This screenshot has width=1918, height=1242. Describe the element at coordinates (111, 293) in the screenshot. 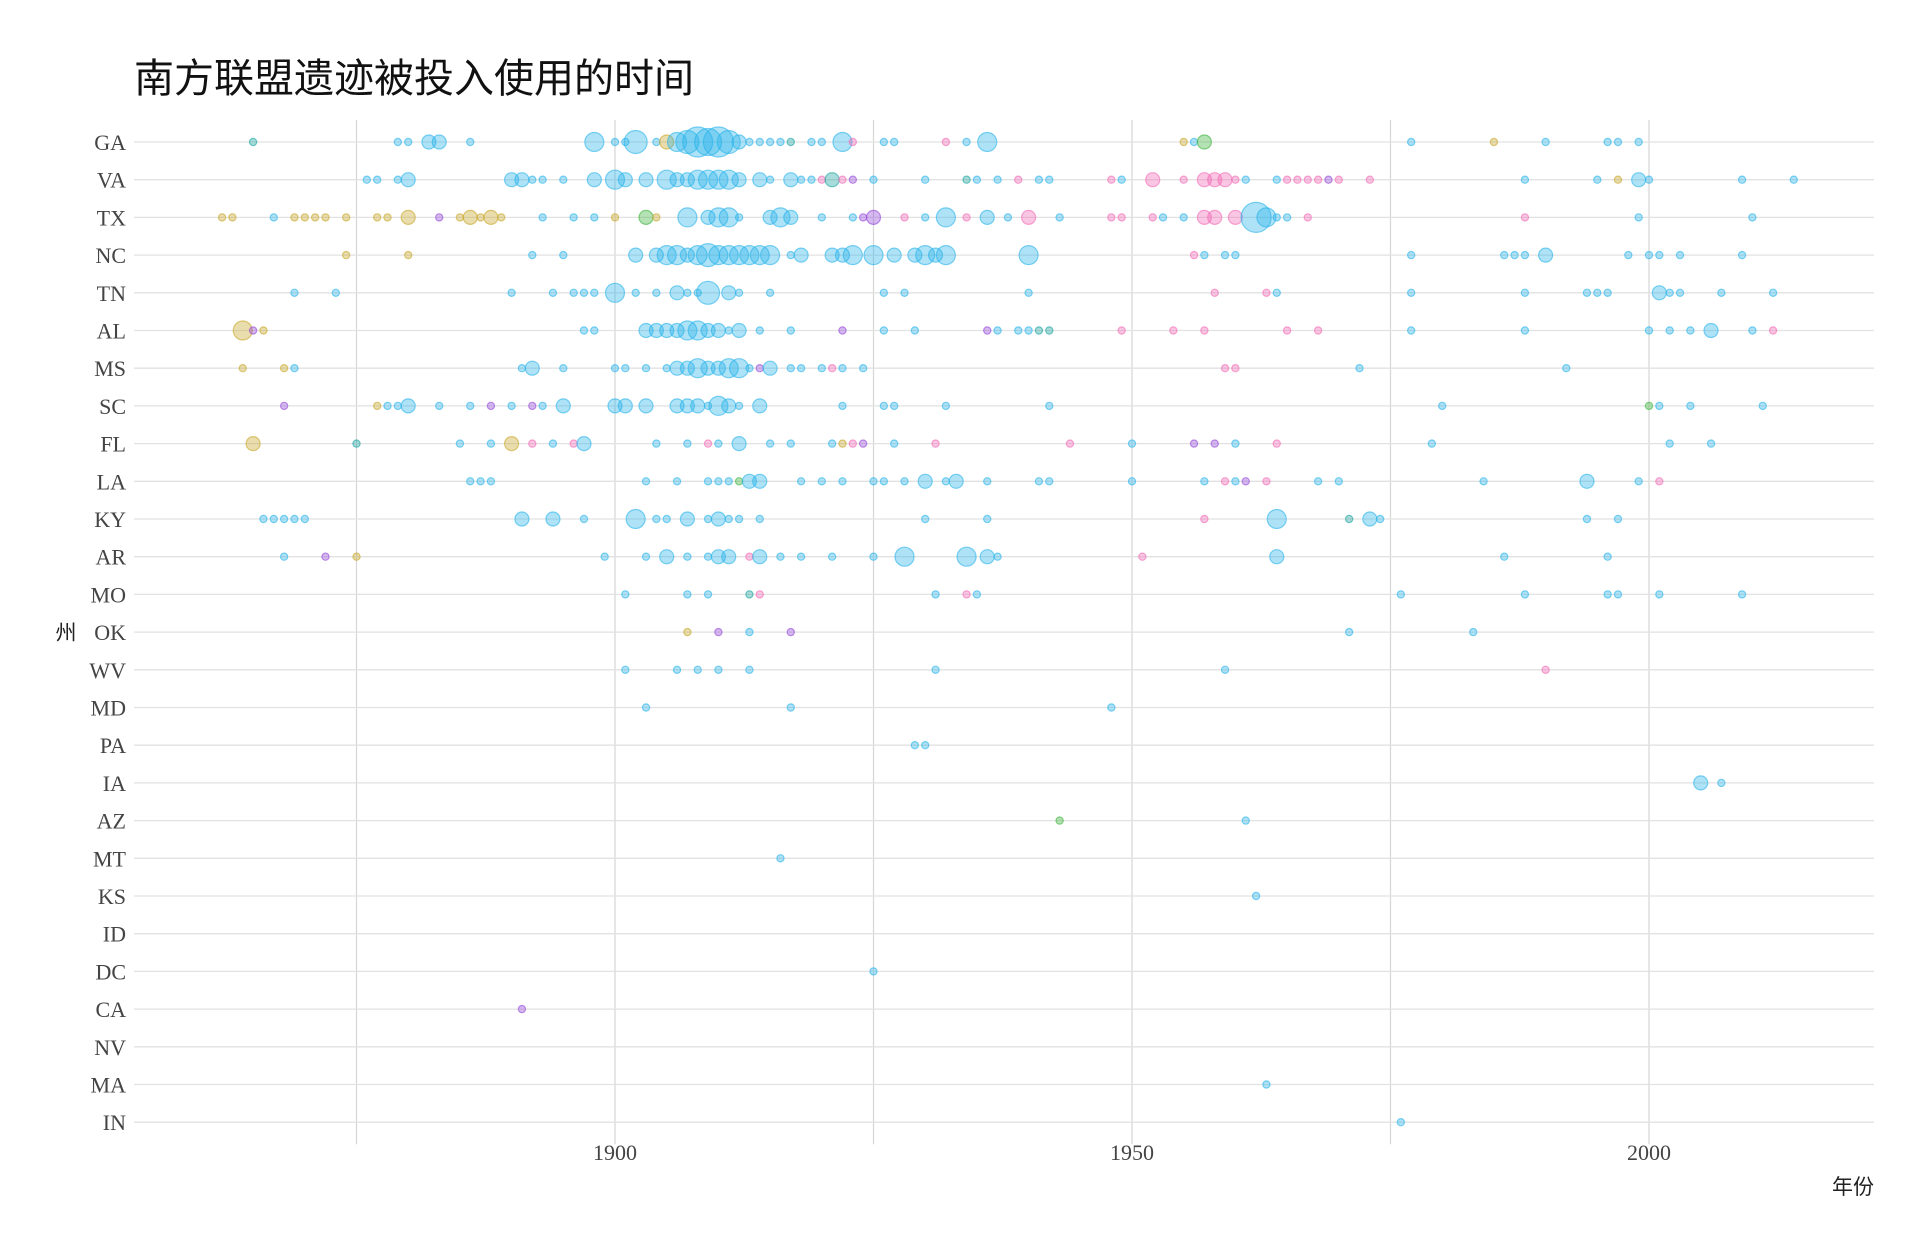

I see `y-tick-label: TN` at that location.